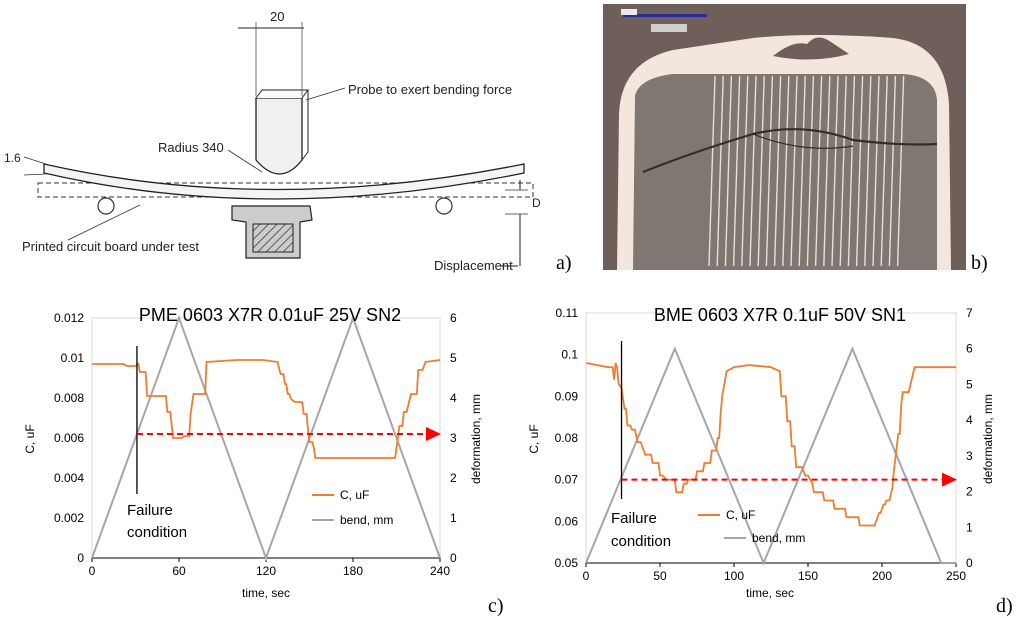 This screenshot has height=618, width=1021. What do you see at coordinates (444, 206) in the screenshot?
I see `right-support` at bounding box center [444, 206].